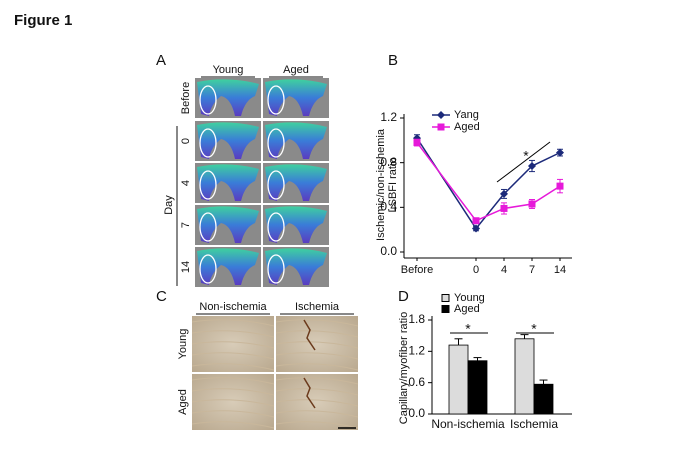  Describe the element at coordinates (161, 60) in the screenshot. I see `panel-label: A` at that location.